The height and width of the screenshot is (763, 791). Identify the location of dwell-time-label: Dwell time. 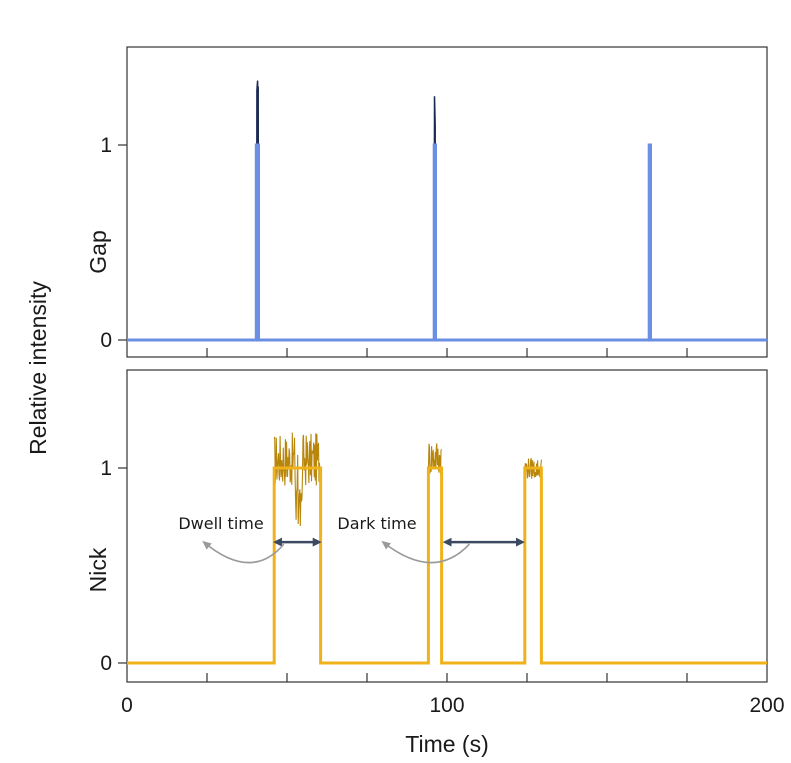
(220, 523).